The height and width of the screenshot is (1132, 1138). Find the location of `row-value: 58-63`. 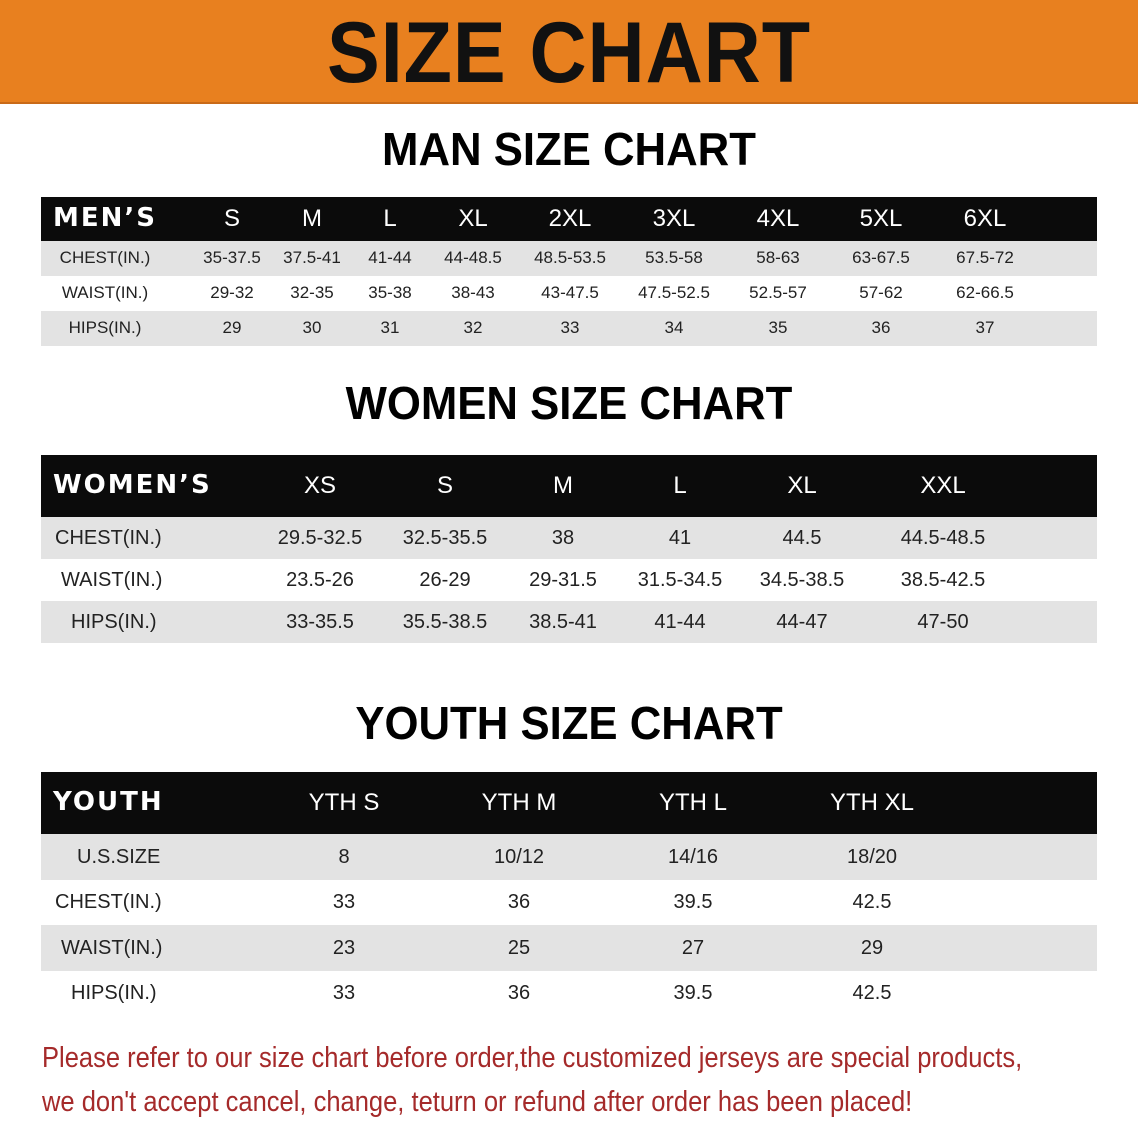

row-value: 58-63 is located at coordinates (778, 258).